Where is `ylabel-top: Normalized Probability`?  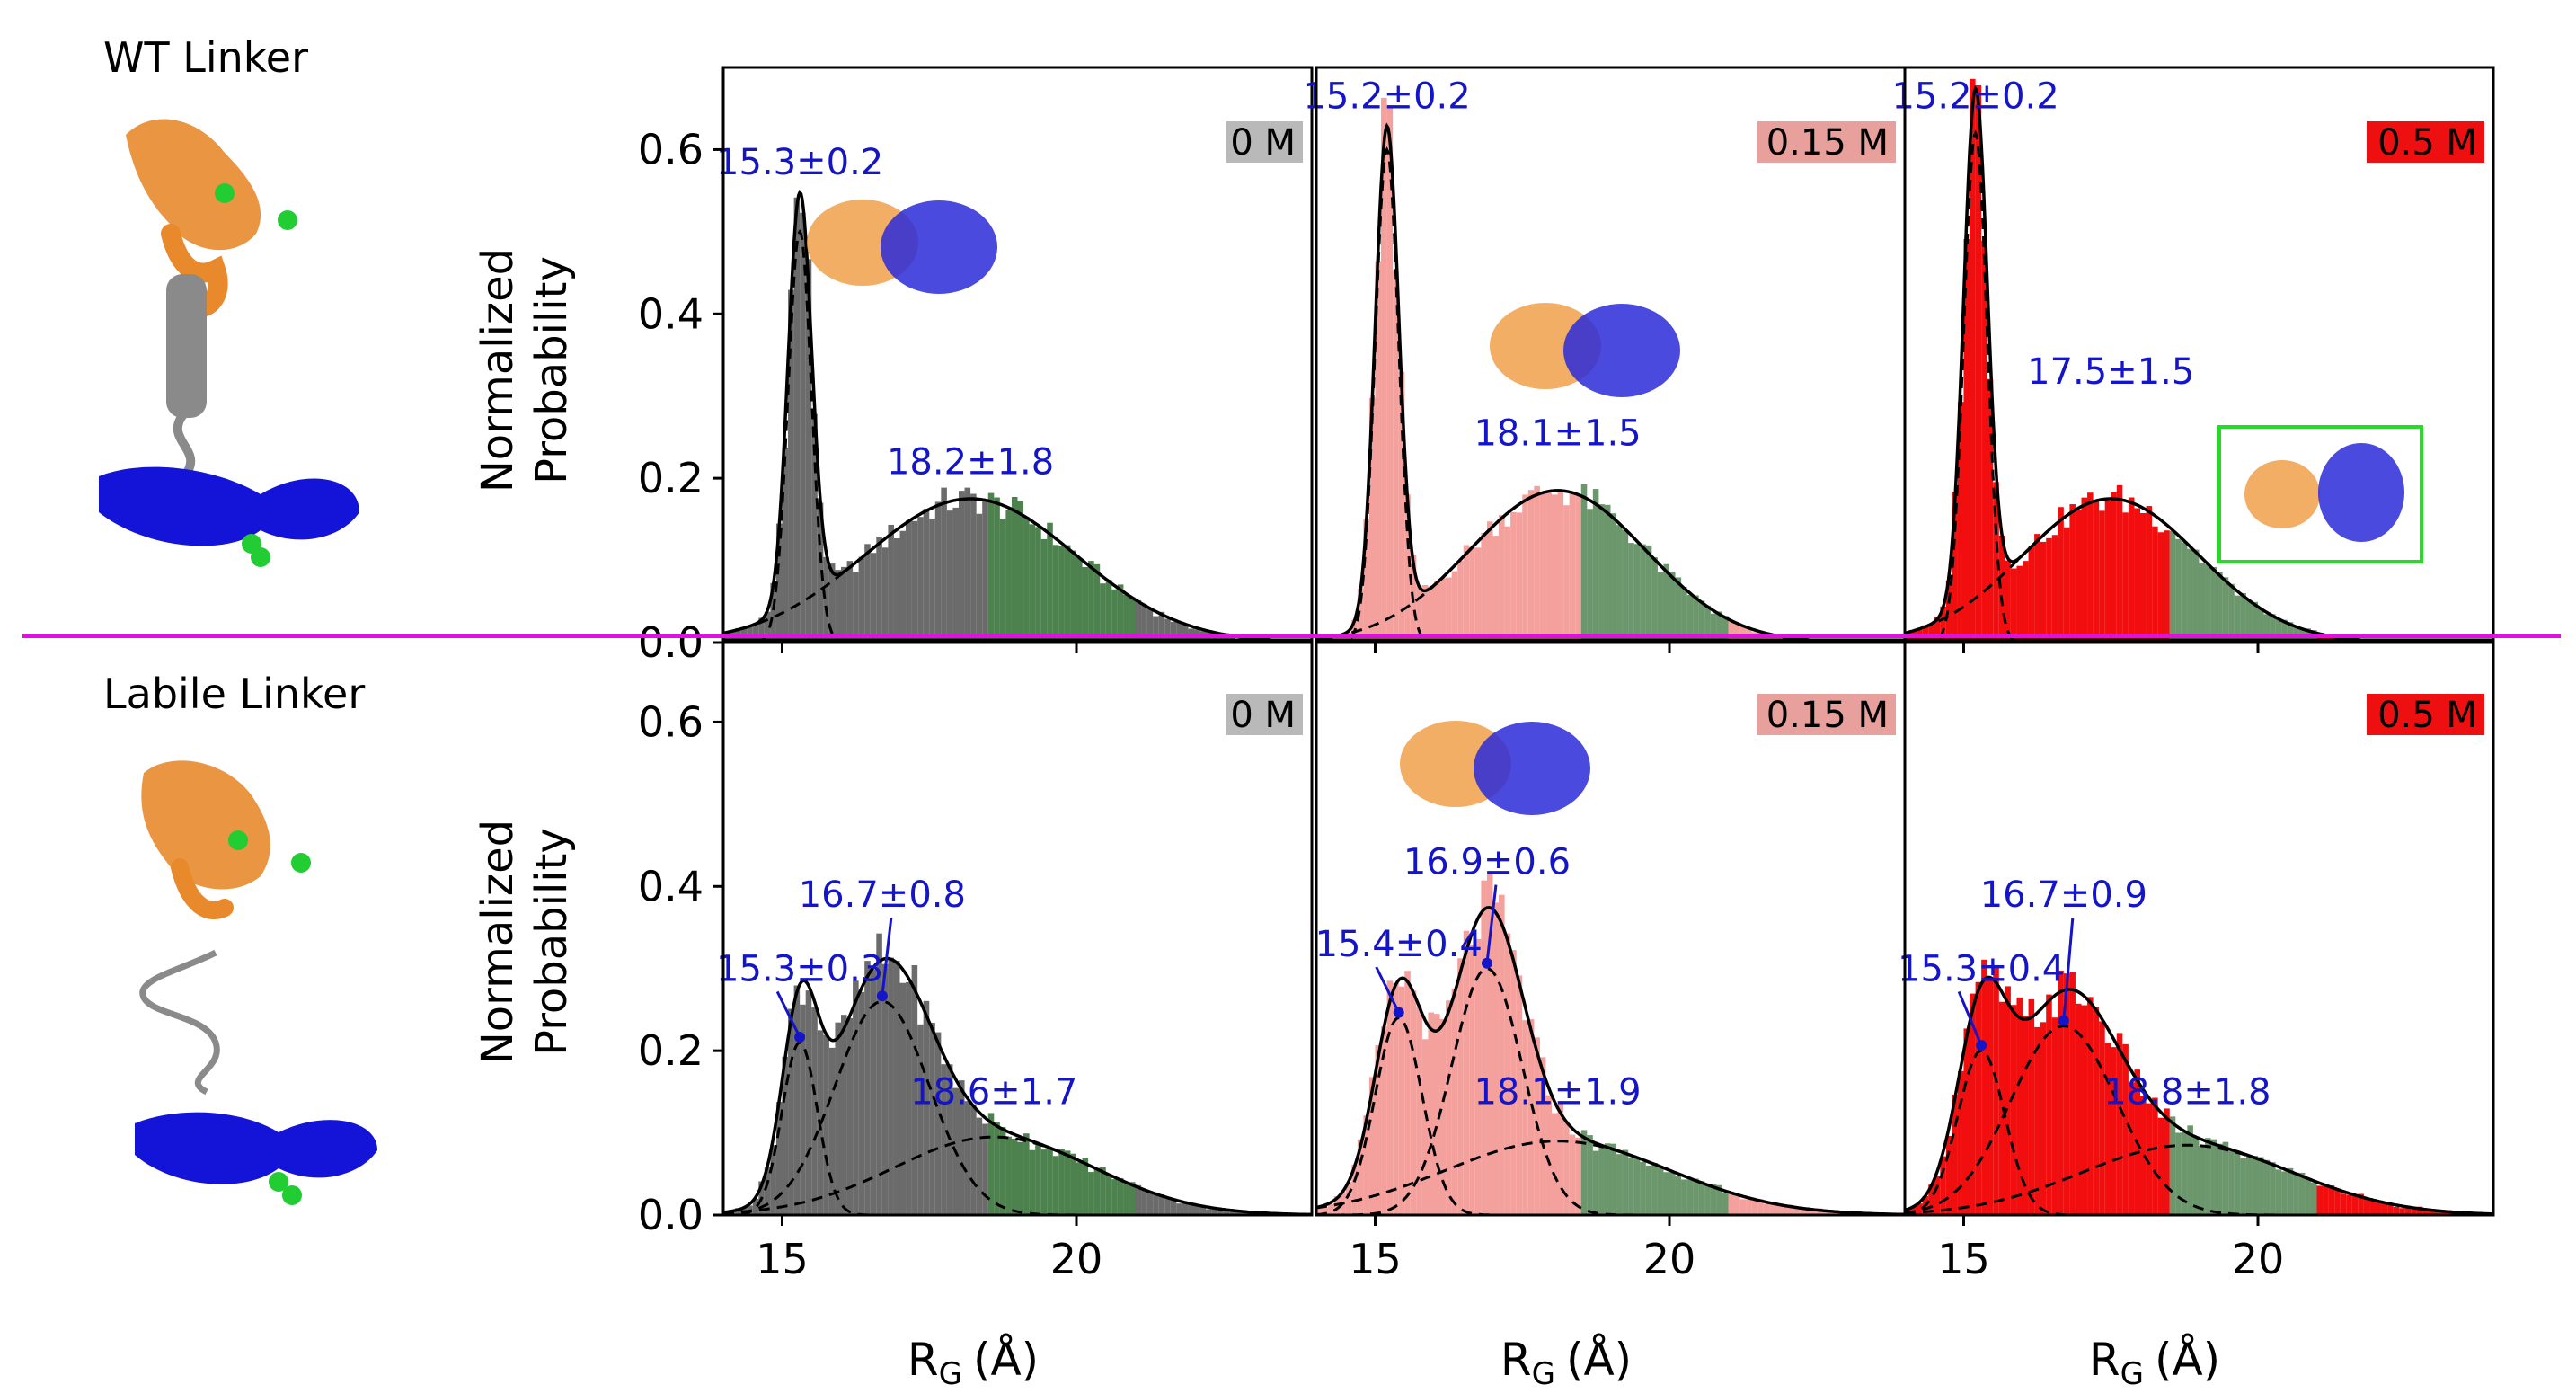 ylabel-top: Normalized Probability is located at coordinates (525, 370).